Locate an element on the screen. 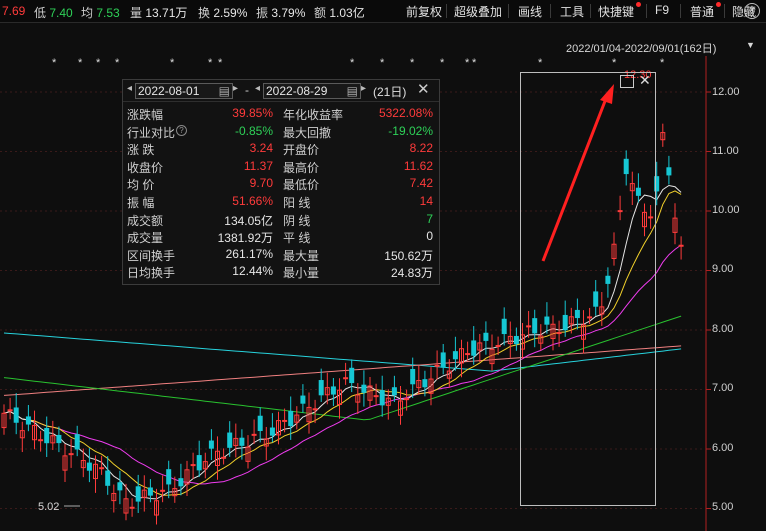 Image resolution: width=766 pixels, height=531 pixels. quote-amplitude: 振 3.79% is located at coordinates (281, 13).